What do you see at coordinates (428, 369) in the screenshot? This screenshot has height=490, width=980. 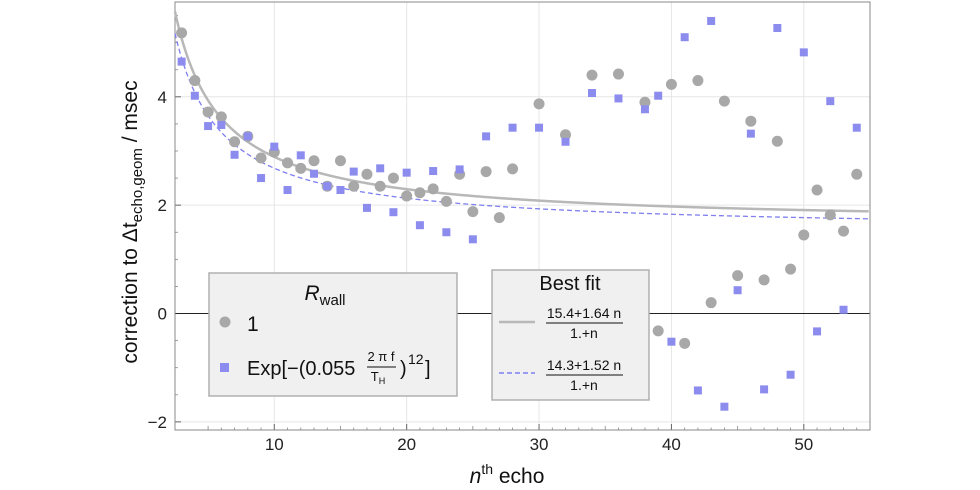 I see `legend-entry-2-close: ]` at bounding box center [428, 369].